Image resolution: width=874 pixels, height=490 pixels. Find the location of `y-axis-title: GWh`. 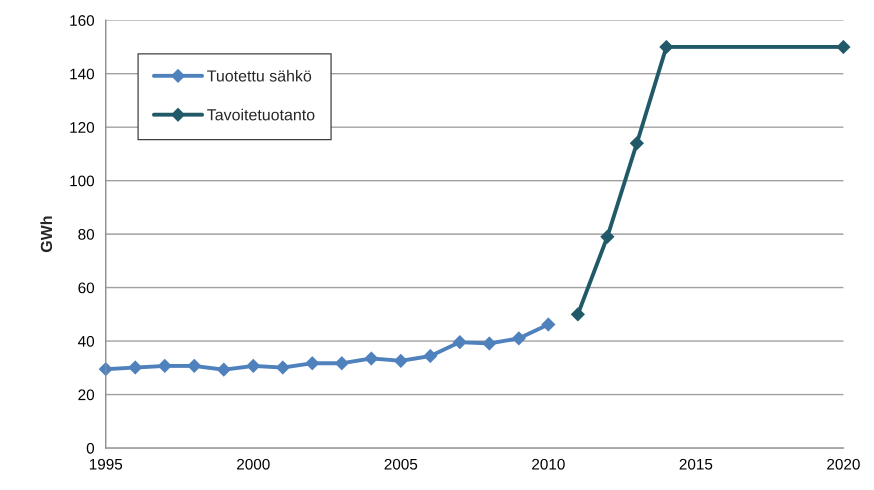

y-axis-title: GWh is located at coordinates (46, 234).